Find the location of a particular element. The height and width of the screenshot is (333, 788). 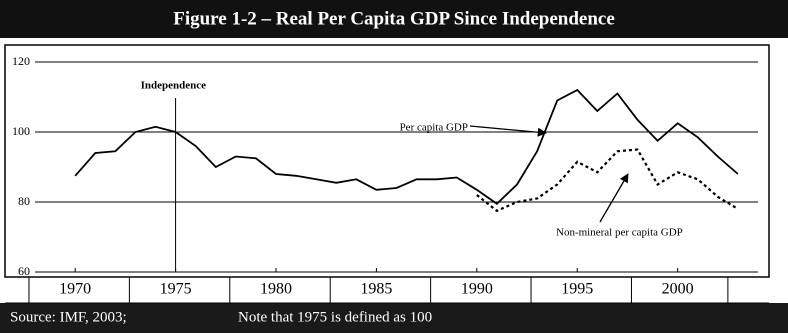

x-tick-label: 1980 is located at coordinates (276, 289).